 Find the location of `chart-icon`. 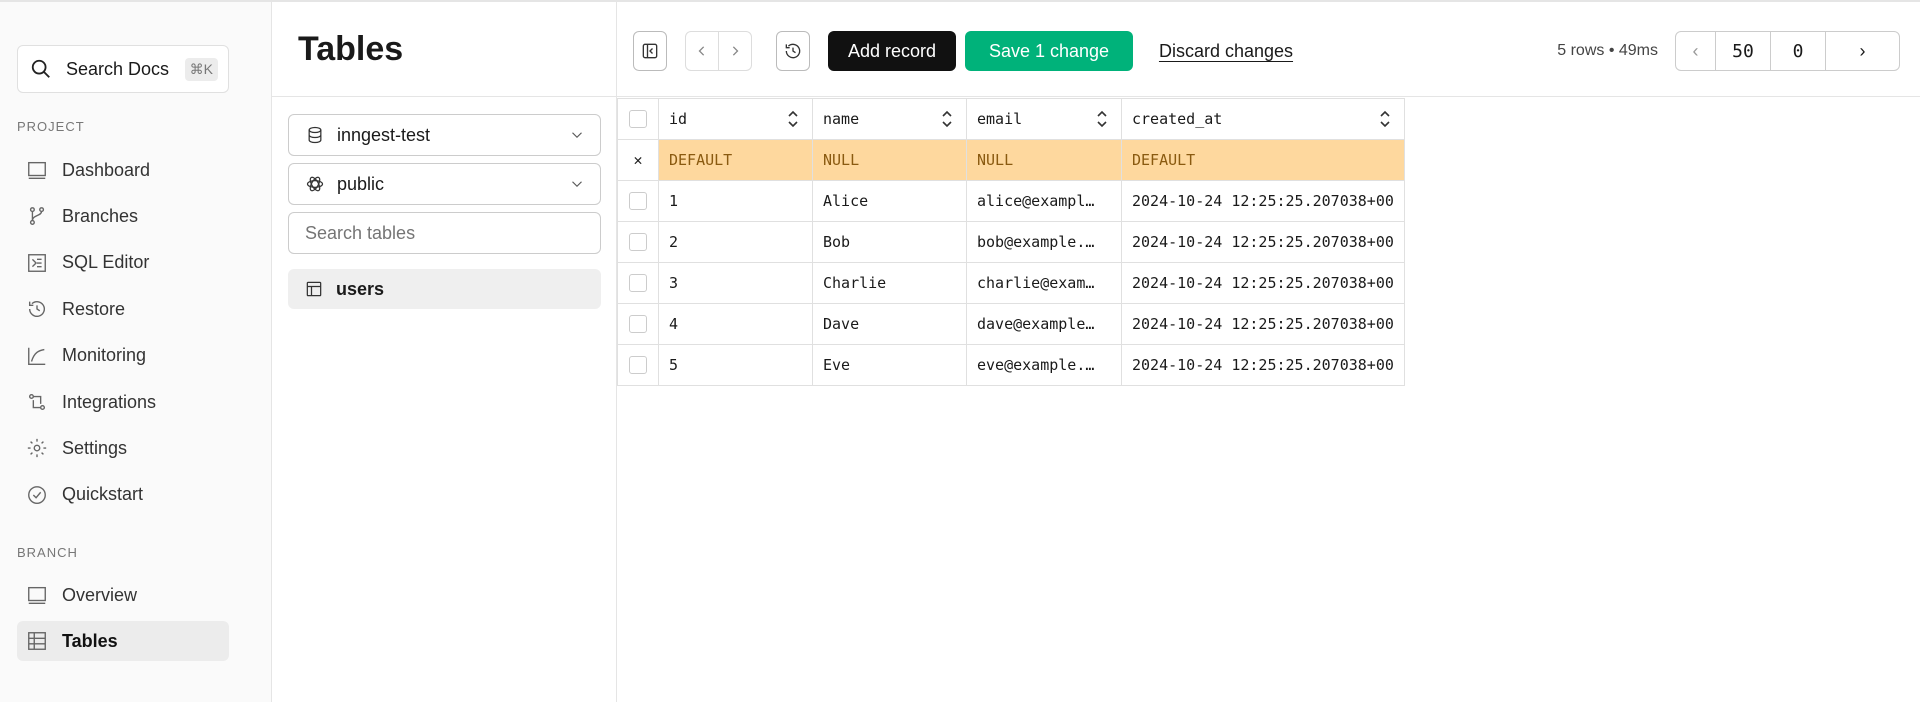

chart-icon is located at coordinates (37, 356).